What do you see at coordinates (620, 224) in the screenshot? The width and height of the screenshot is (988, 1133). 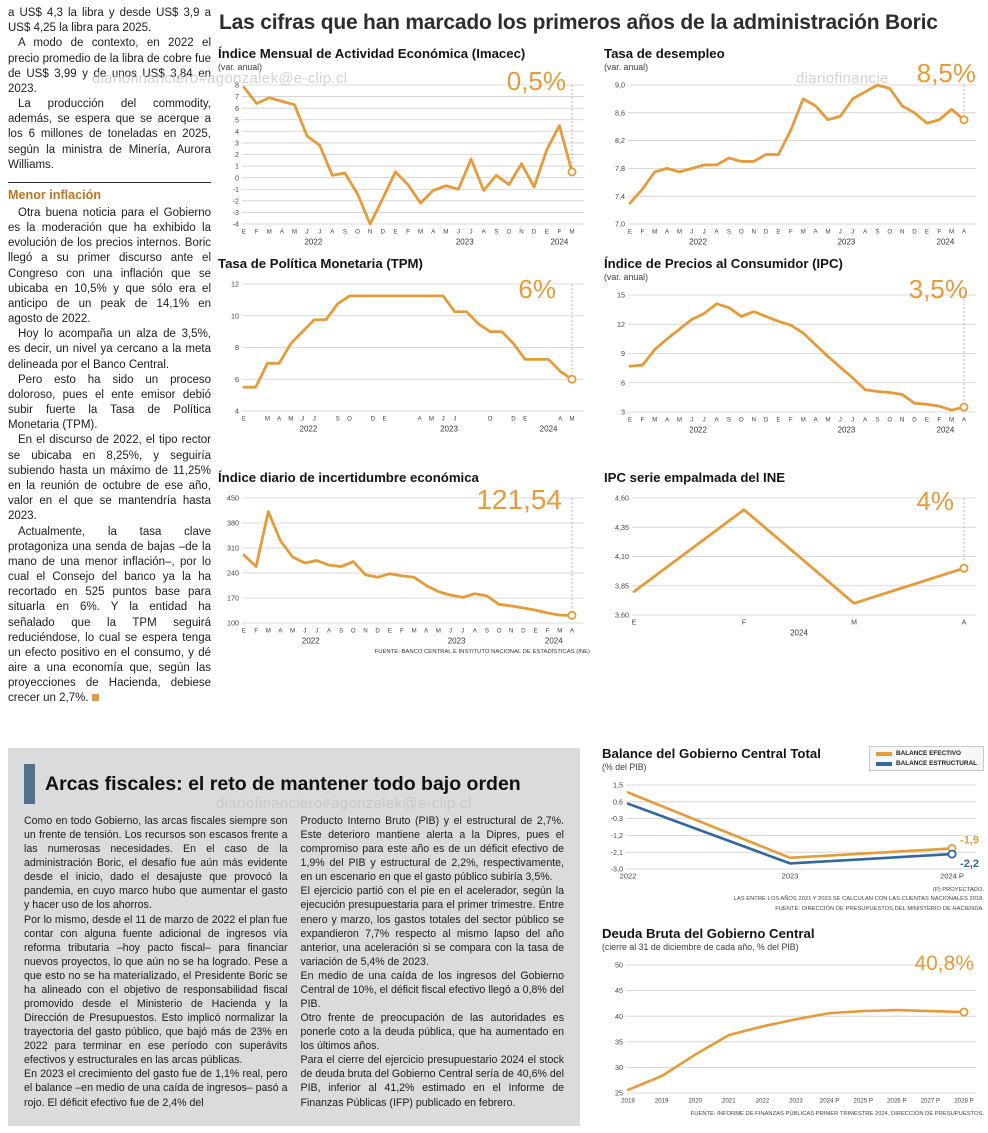 I see `svg-text: 7,0` at bounding box center [620, 224].